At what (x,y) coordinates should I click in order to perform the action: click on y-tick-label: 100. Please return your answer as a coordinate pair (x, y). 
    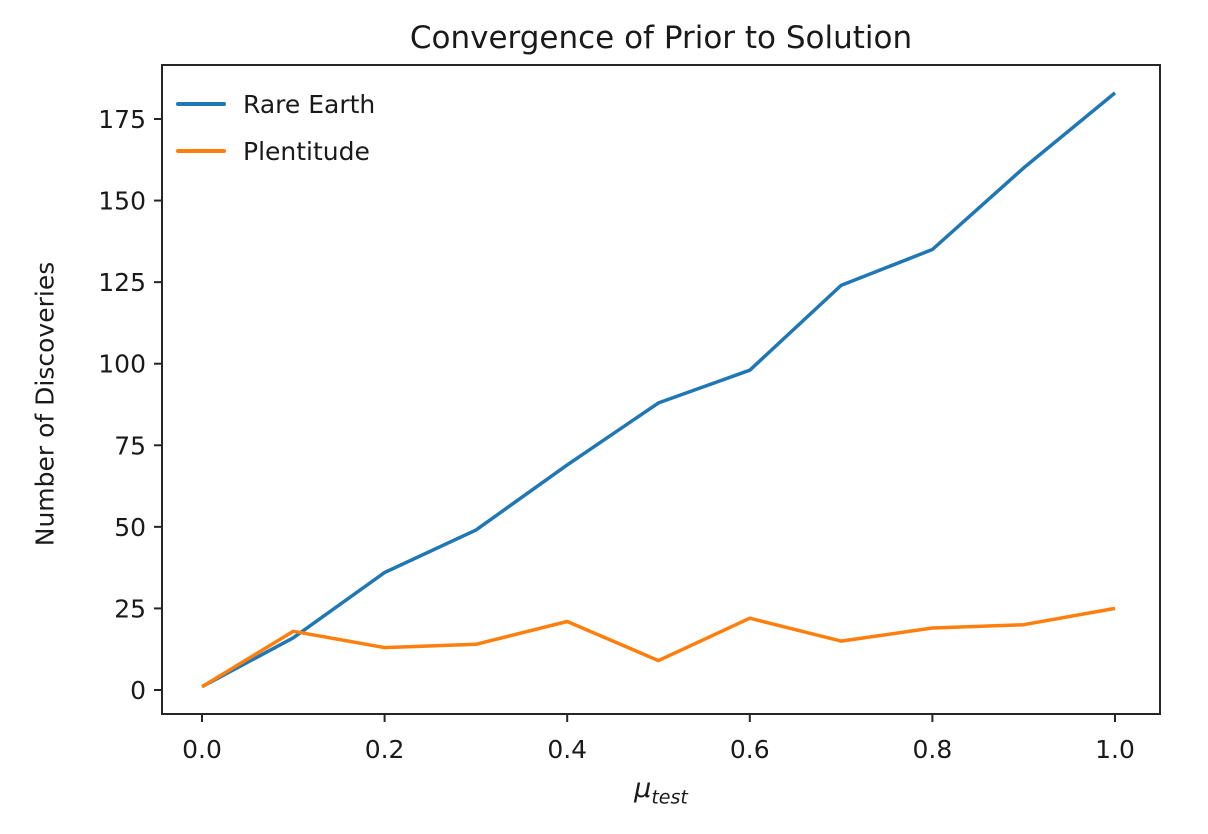
    Looking at the image, I should click on (122, 364).